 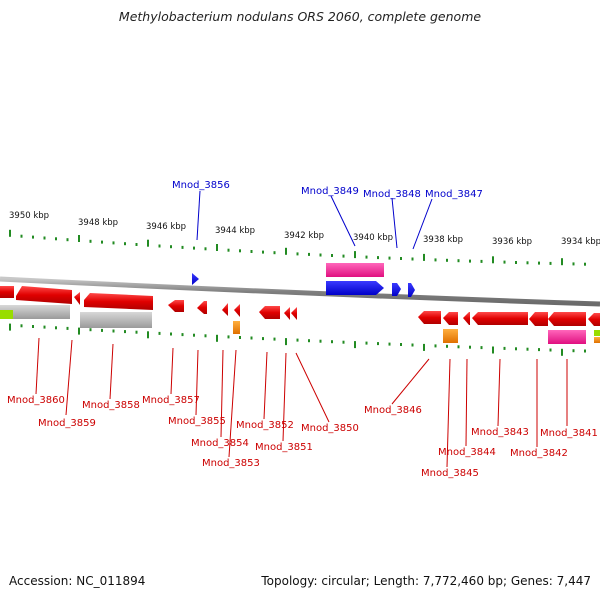 I want to click on gene-label-mnod-3848: Mnod_3848, so click(x=392, y=194).